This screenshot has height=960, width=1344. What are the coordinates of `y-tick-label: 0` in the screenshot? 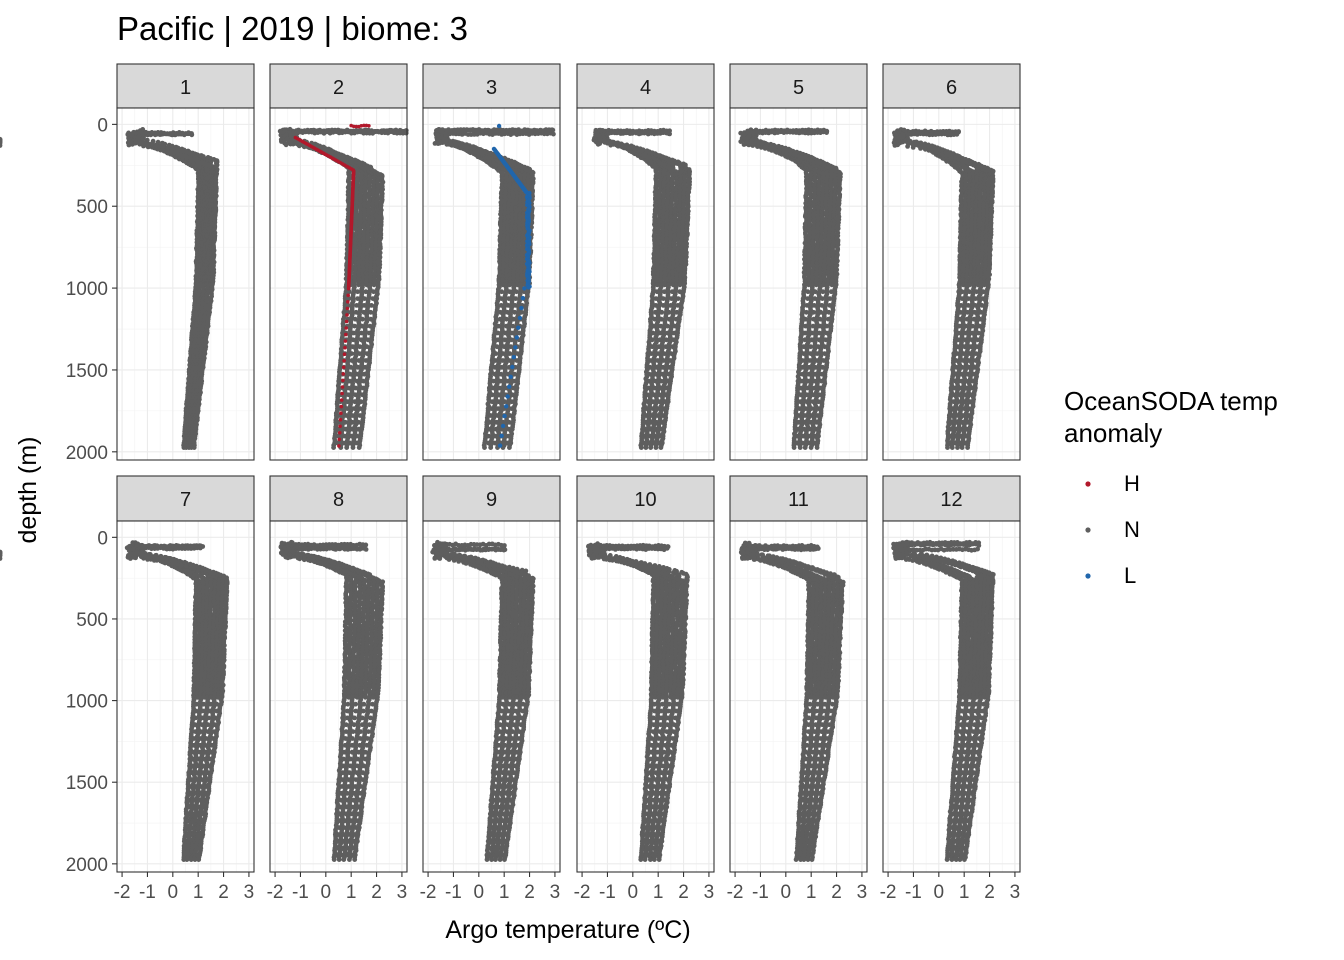 It's located at (102, 125).